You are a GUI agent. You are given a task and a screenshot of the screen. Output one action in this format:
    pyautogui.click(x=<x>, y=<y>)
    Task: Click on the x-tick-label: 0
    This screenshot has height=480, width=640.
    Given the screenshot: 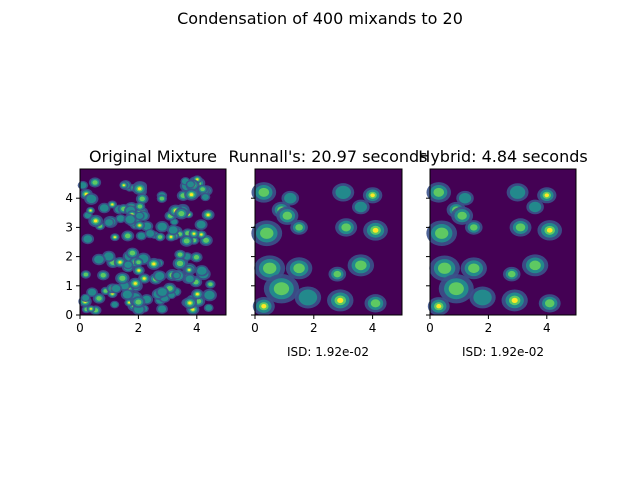 What is the action you would take?
    pyautogui.click(x=80, y=328)
    